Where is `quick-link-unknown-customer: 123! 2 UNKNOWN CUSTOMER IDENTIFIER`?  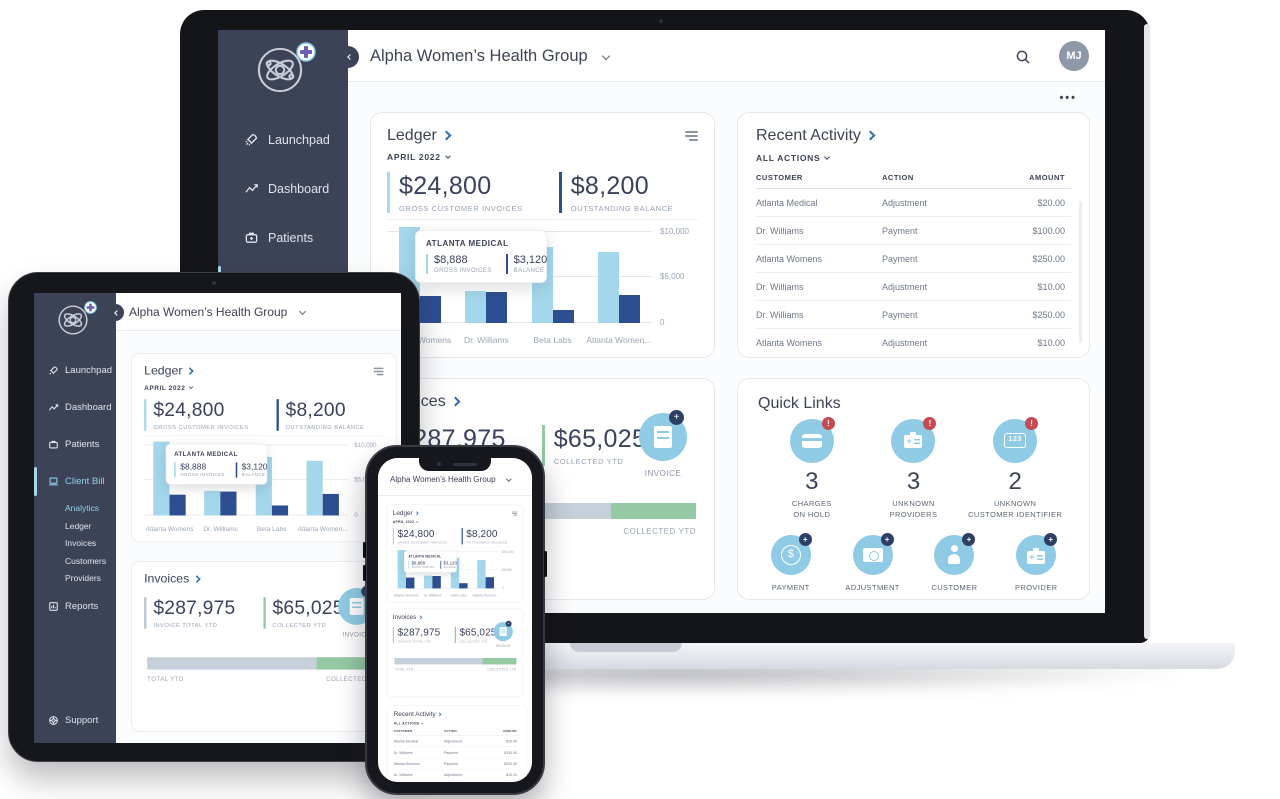
quick-link-unknown-customer: 123! 2 UNKNOWN CUSTOMER IDENTIFIER is located at coordinates (1015, 468).